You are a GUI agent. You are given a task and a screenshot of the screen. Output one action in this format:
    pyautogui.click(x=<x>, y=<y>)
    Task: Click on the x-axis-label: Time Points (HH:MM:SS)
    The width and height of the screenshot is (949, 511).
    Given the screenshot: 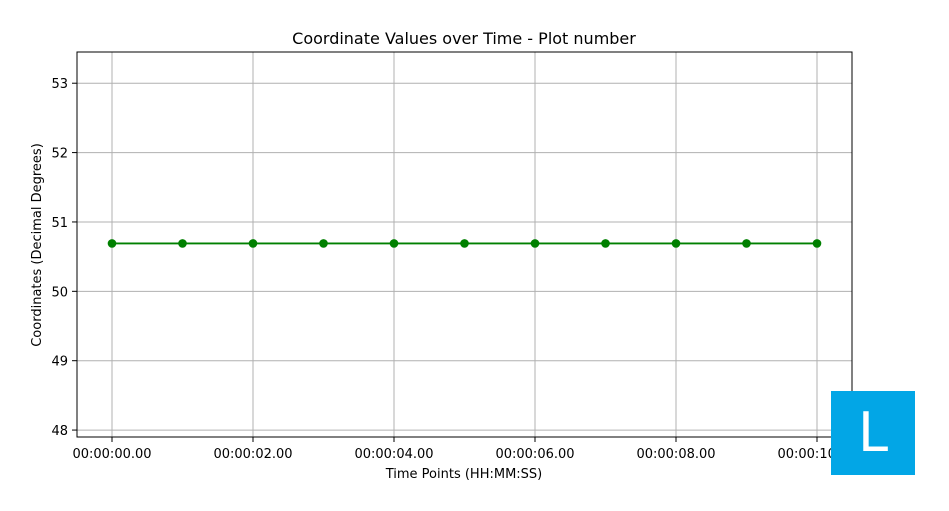 What is the action you would take?
    pyautogui.click(x=464, y=474)
    